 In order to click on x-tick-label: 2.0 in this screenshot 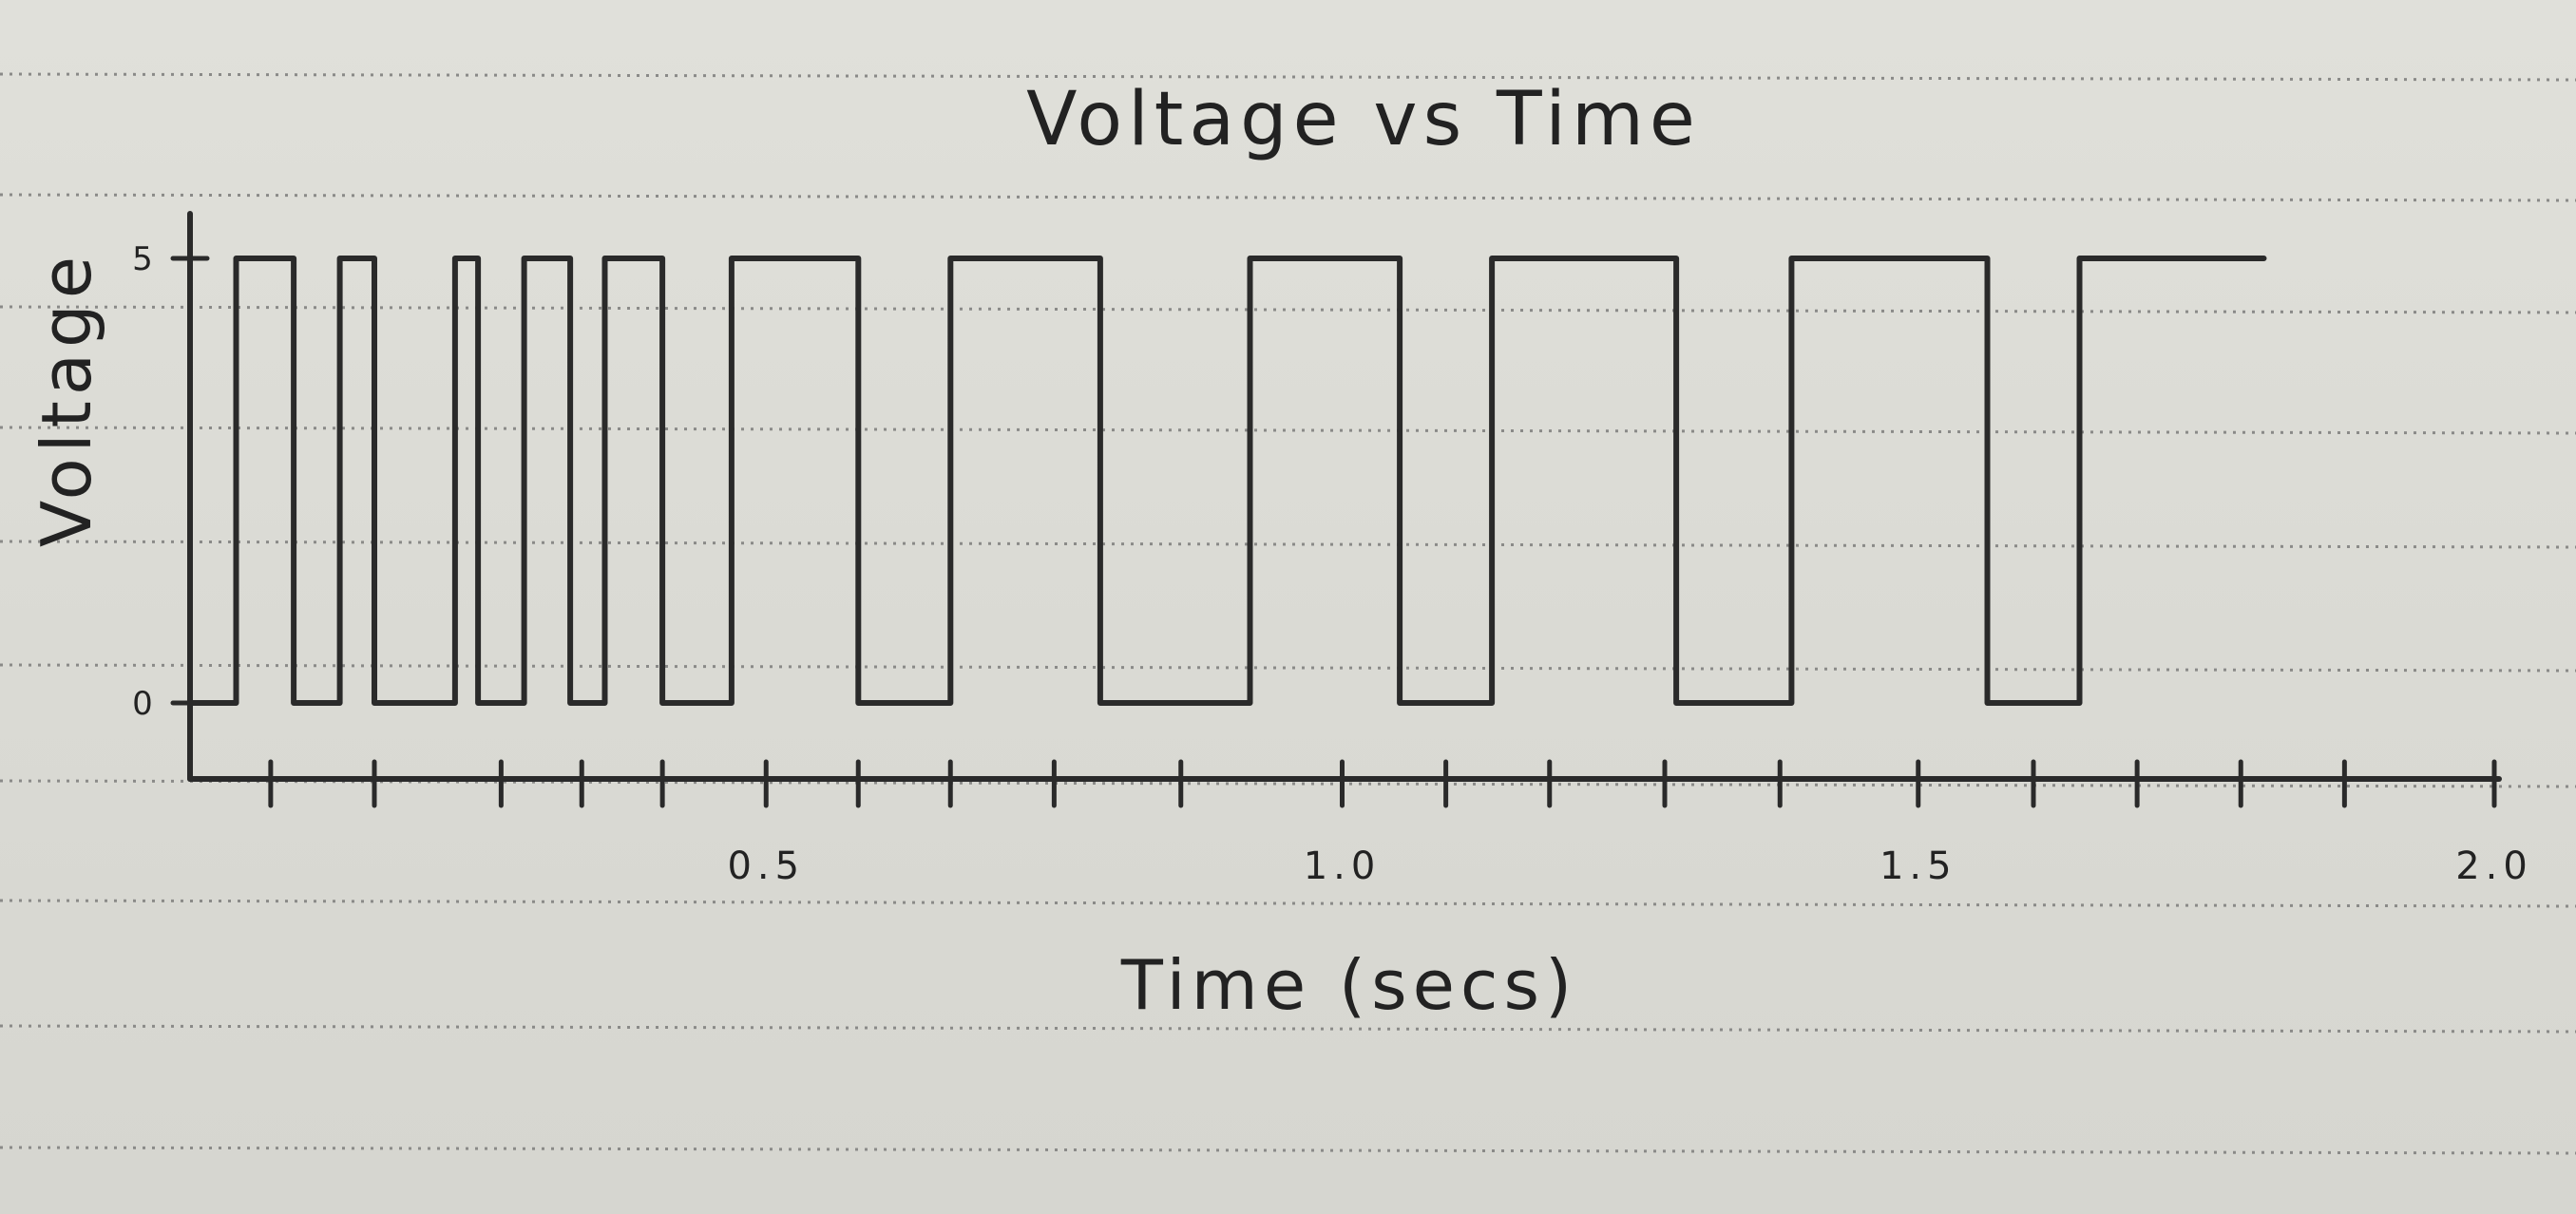, I will do `click(2494, 866)`.